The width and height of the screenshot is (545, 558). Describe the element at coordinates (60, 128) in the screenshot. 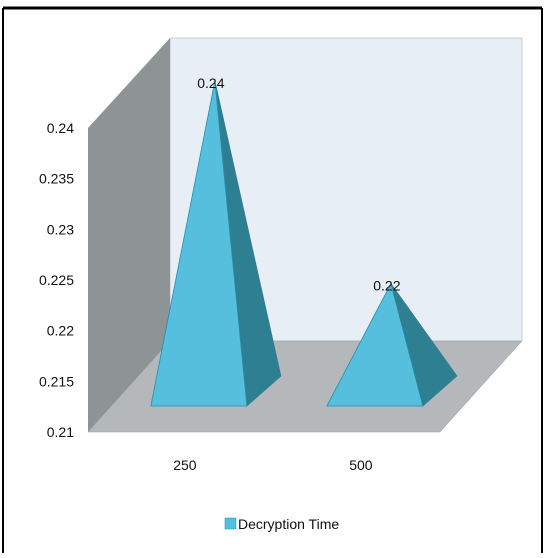

I see `y-tick-label: 0.24` at that location.